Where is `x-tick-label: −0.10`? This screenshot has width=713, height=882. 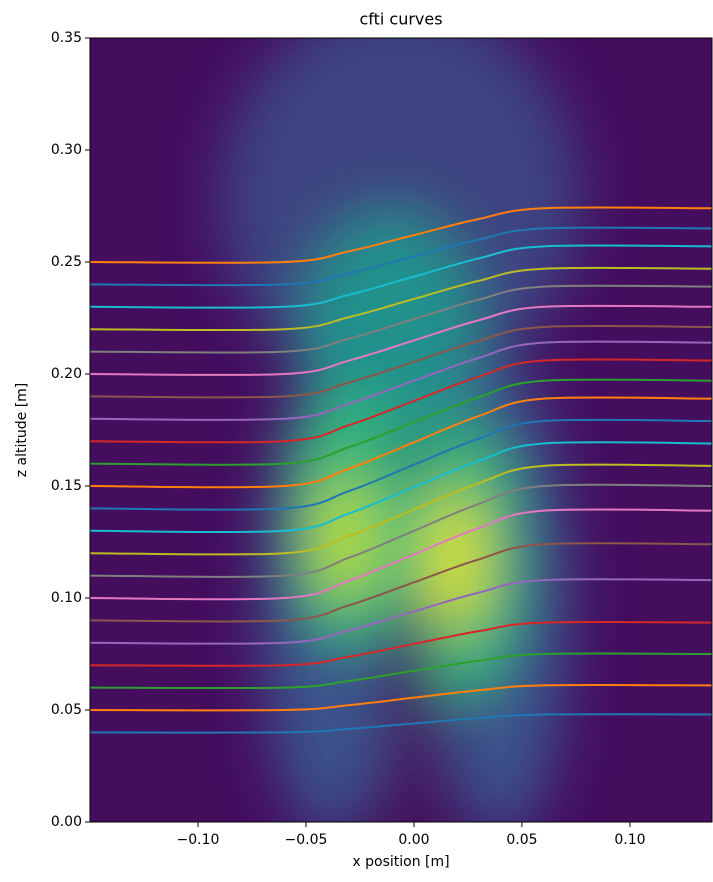
x-tick-label: −0.10 is located at coordinates (198, 840).